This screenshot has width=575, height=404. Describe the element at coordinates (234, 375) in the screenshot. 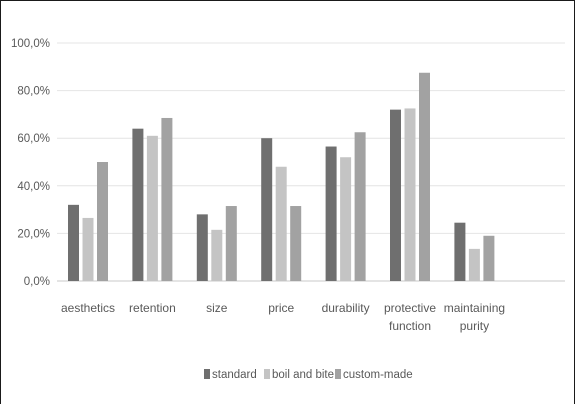

I see `legend-label: standard` at that location.